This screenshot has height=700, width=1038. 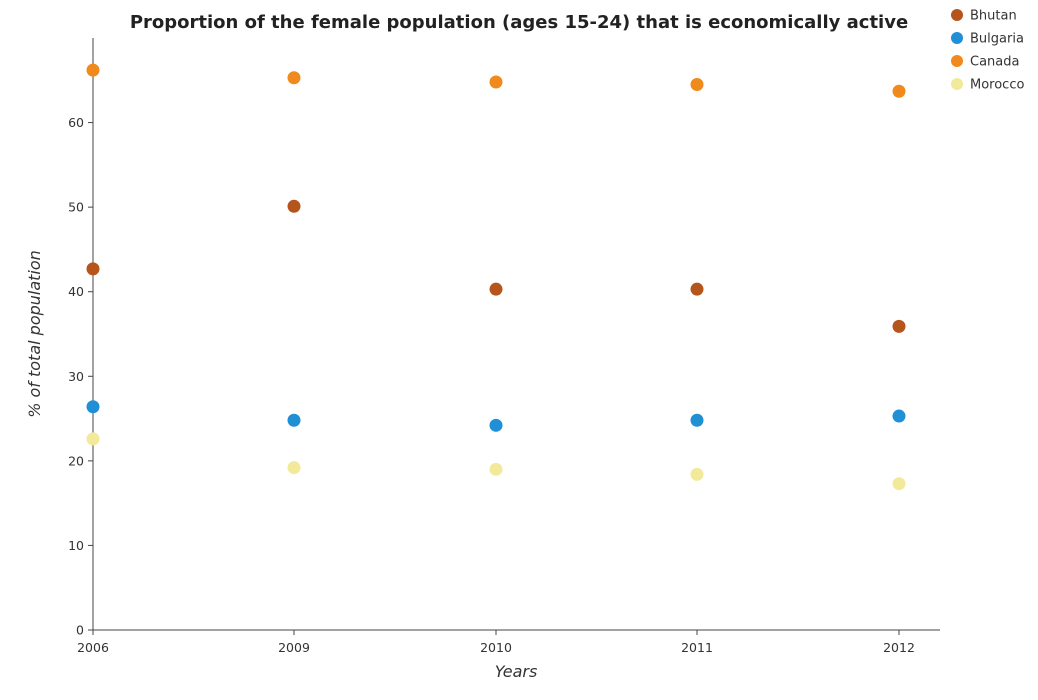 What do you see at coordinates (899, 416) in the screenshot?
I see `point-bulgaria-2012` at bounding box center [899, 416].